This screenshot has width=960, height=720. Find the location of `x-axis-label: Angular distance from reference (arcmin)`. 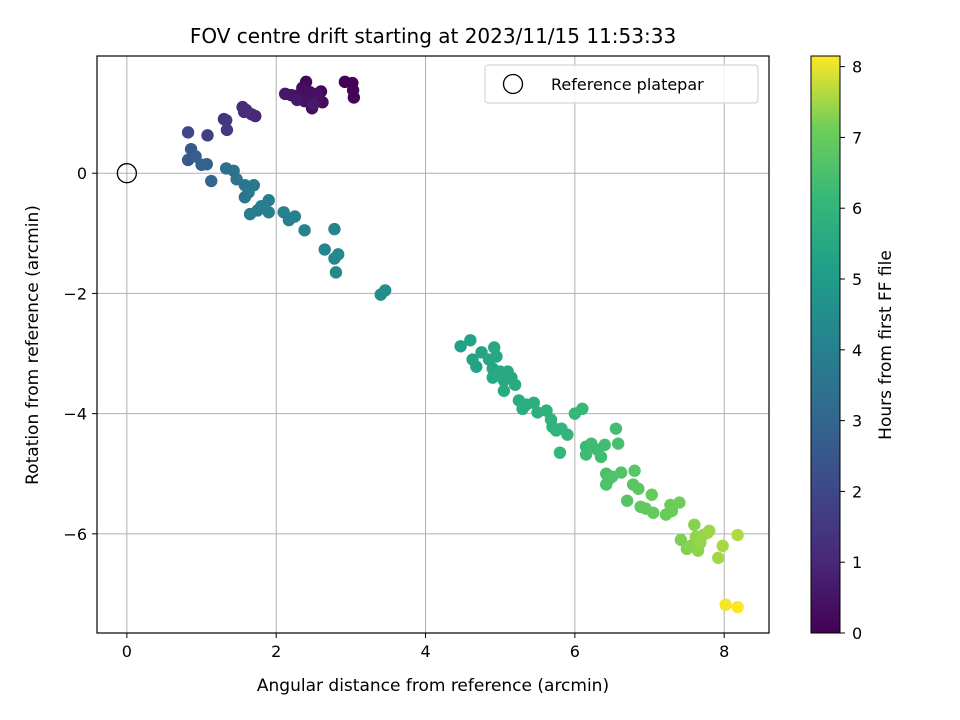

x-axis-label: Angular distance from reference (arcmin) is located at coordinates (433, 686).